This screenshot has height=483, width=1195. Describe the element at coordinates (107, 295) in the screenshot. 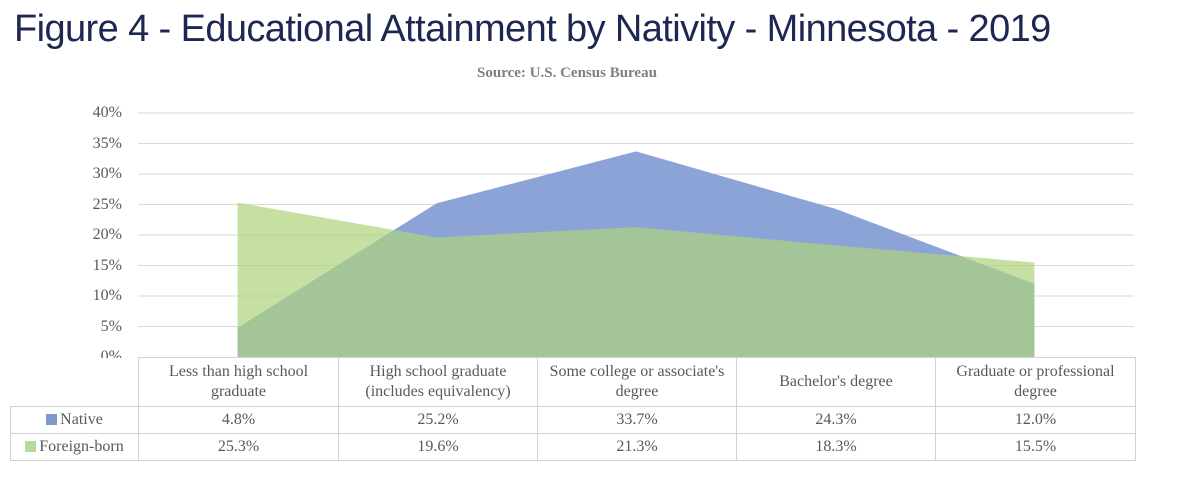

I see `y-axis-tick-label: 10%` at that location.